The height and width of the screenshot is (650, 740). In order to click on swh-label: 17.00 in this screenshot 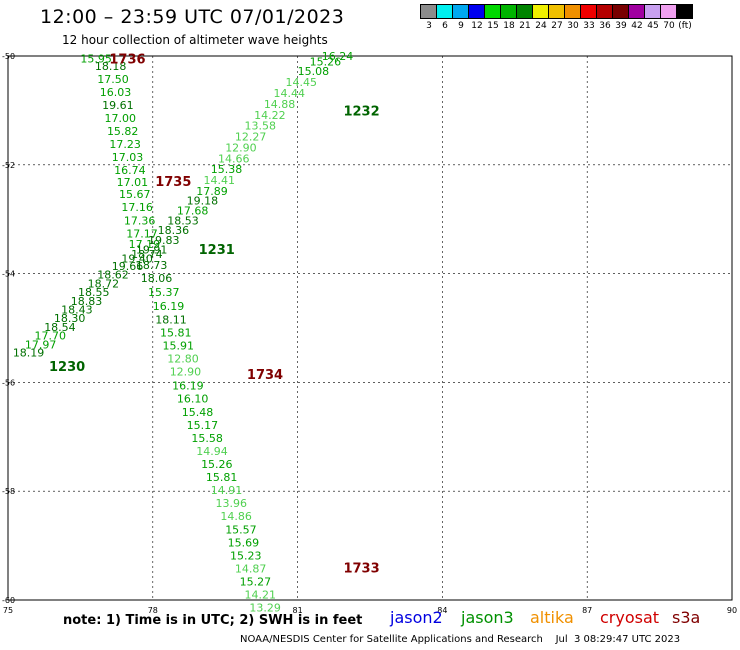, I will do `click(120, 118)`.